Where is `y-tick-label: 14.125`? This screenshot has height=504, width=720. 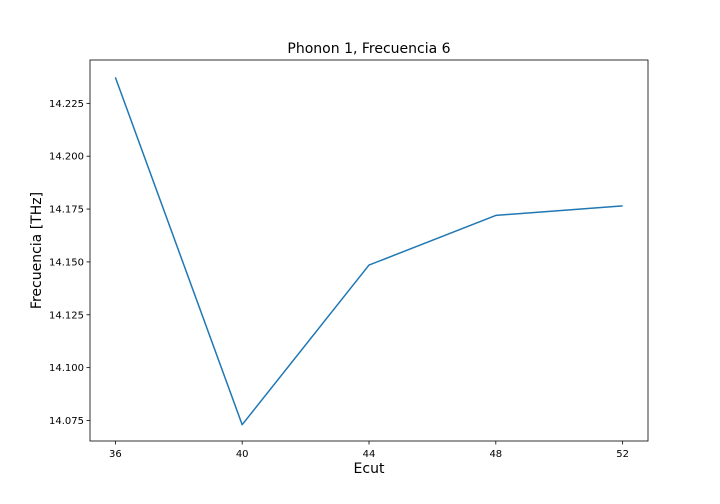
y-tick-label: 14.125 is located at coordinates (66, 315).